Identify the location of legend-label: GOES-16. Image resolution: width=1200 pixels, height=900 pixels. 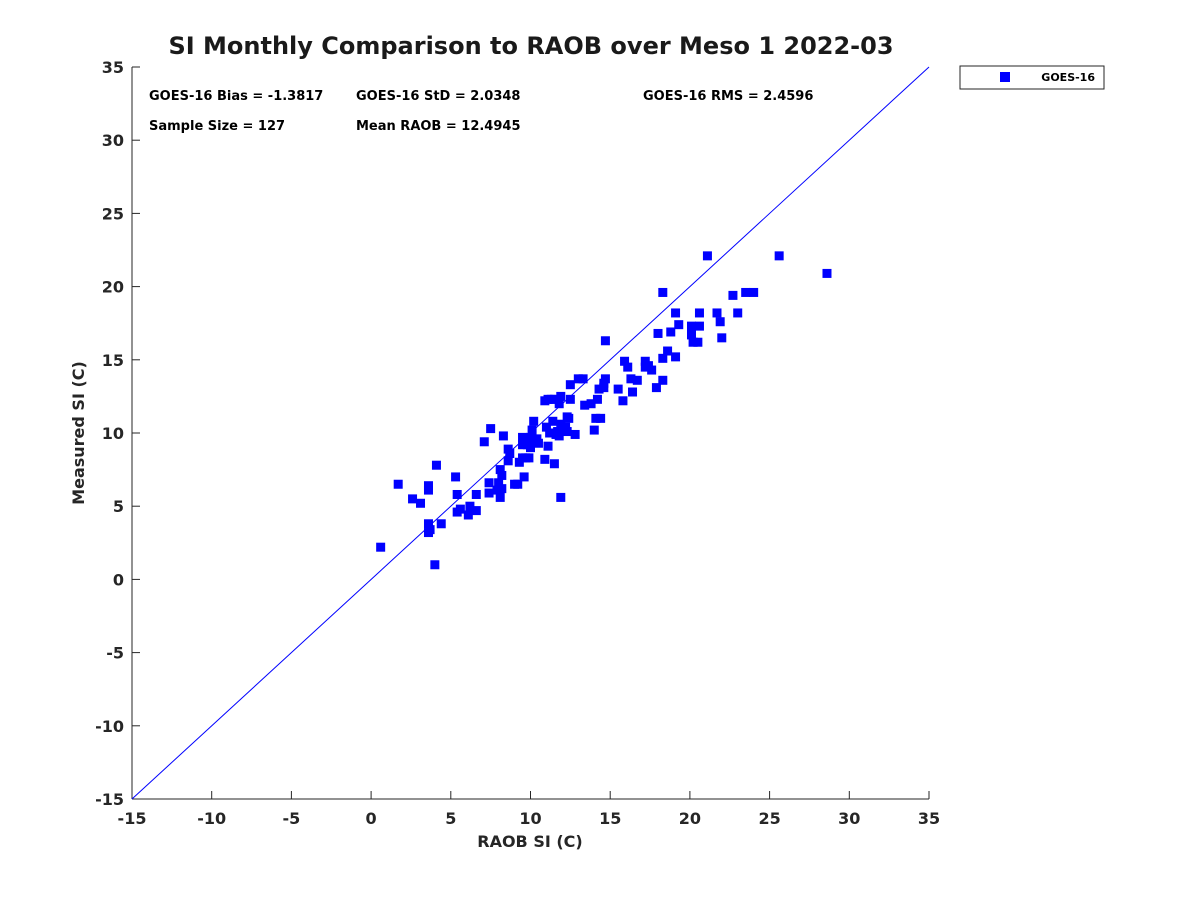
(1068, 77).